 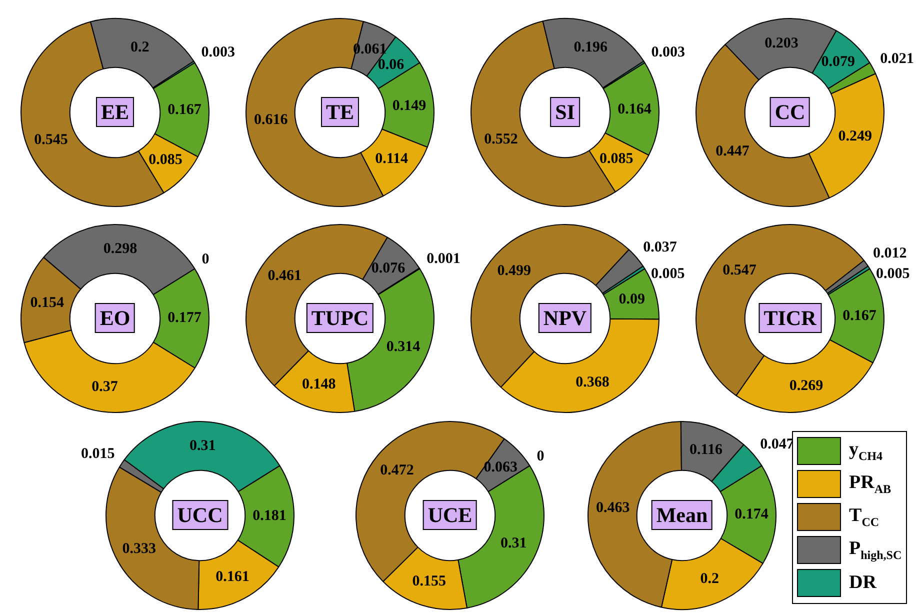 What do you see at coordinates (388, 268) in the screenshot?
I see `data-label: 0.076` at bounding box center [388, 268].